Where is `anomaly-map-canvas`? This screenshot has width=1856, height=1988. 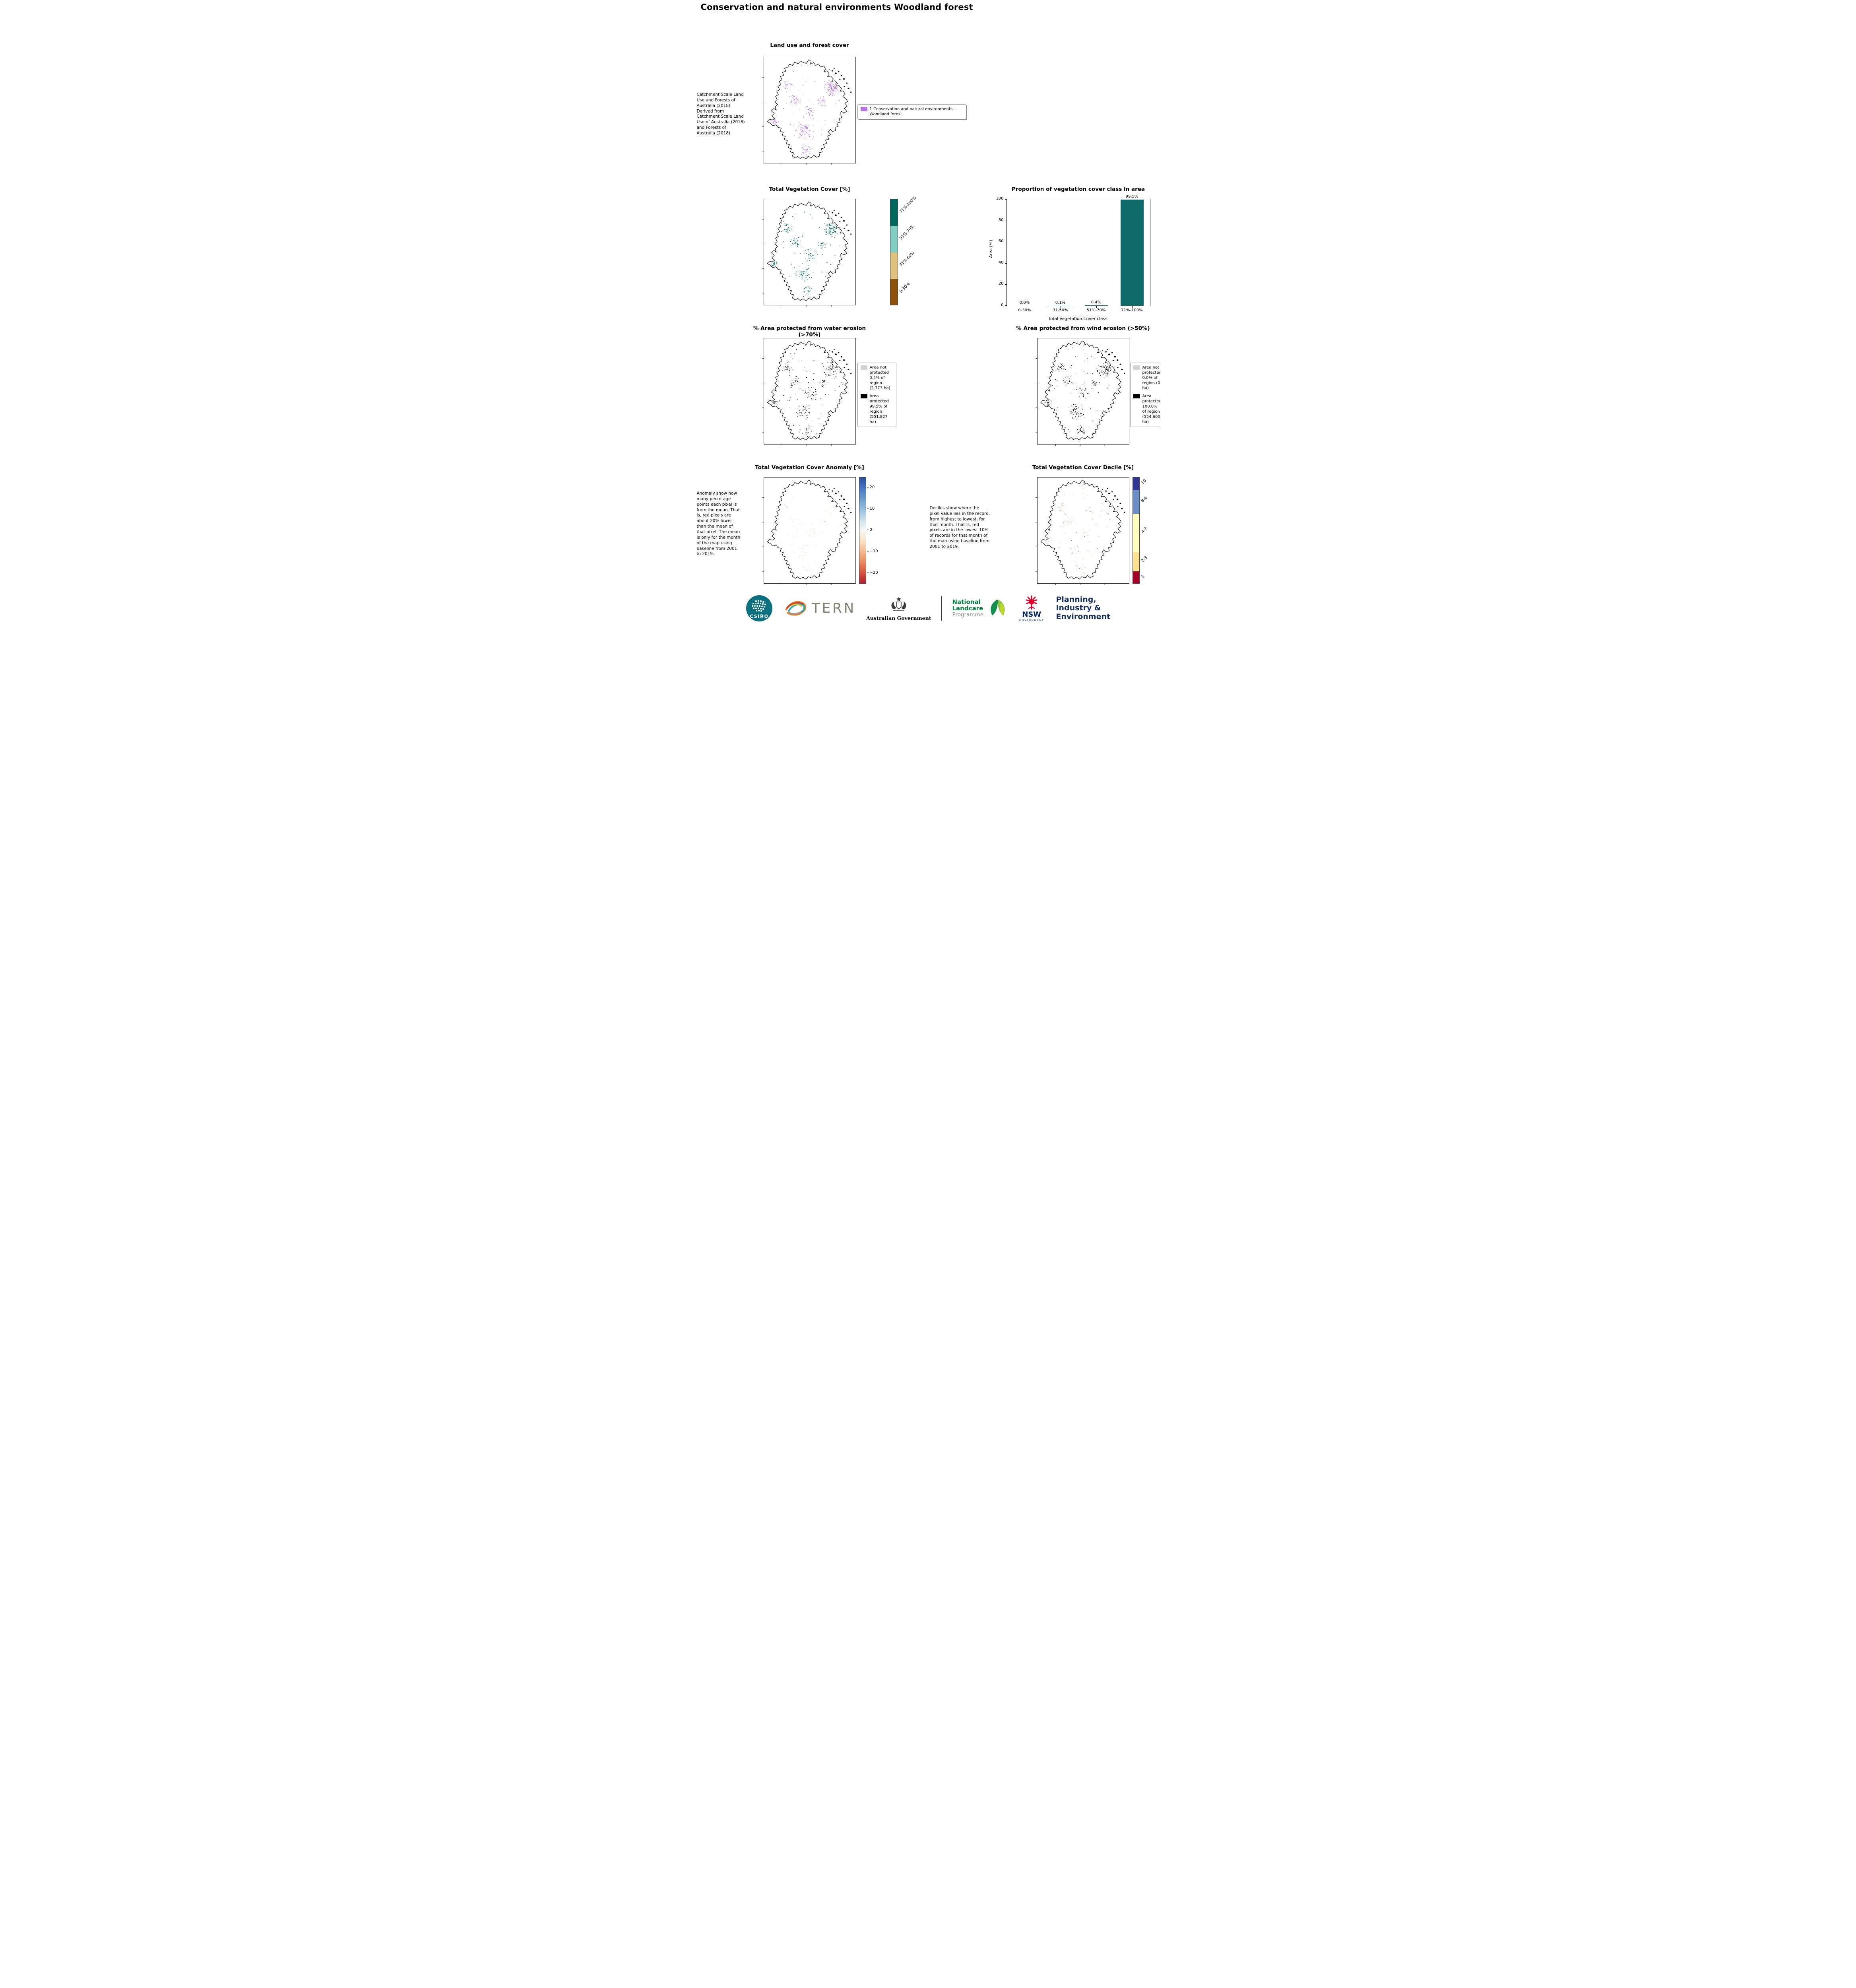
anomaly-map-canvas is located at coordinates (809, 531).